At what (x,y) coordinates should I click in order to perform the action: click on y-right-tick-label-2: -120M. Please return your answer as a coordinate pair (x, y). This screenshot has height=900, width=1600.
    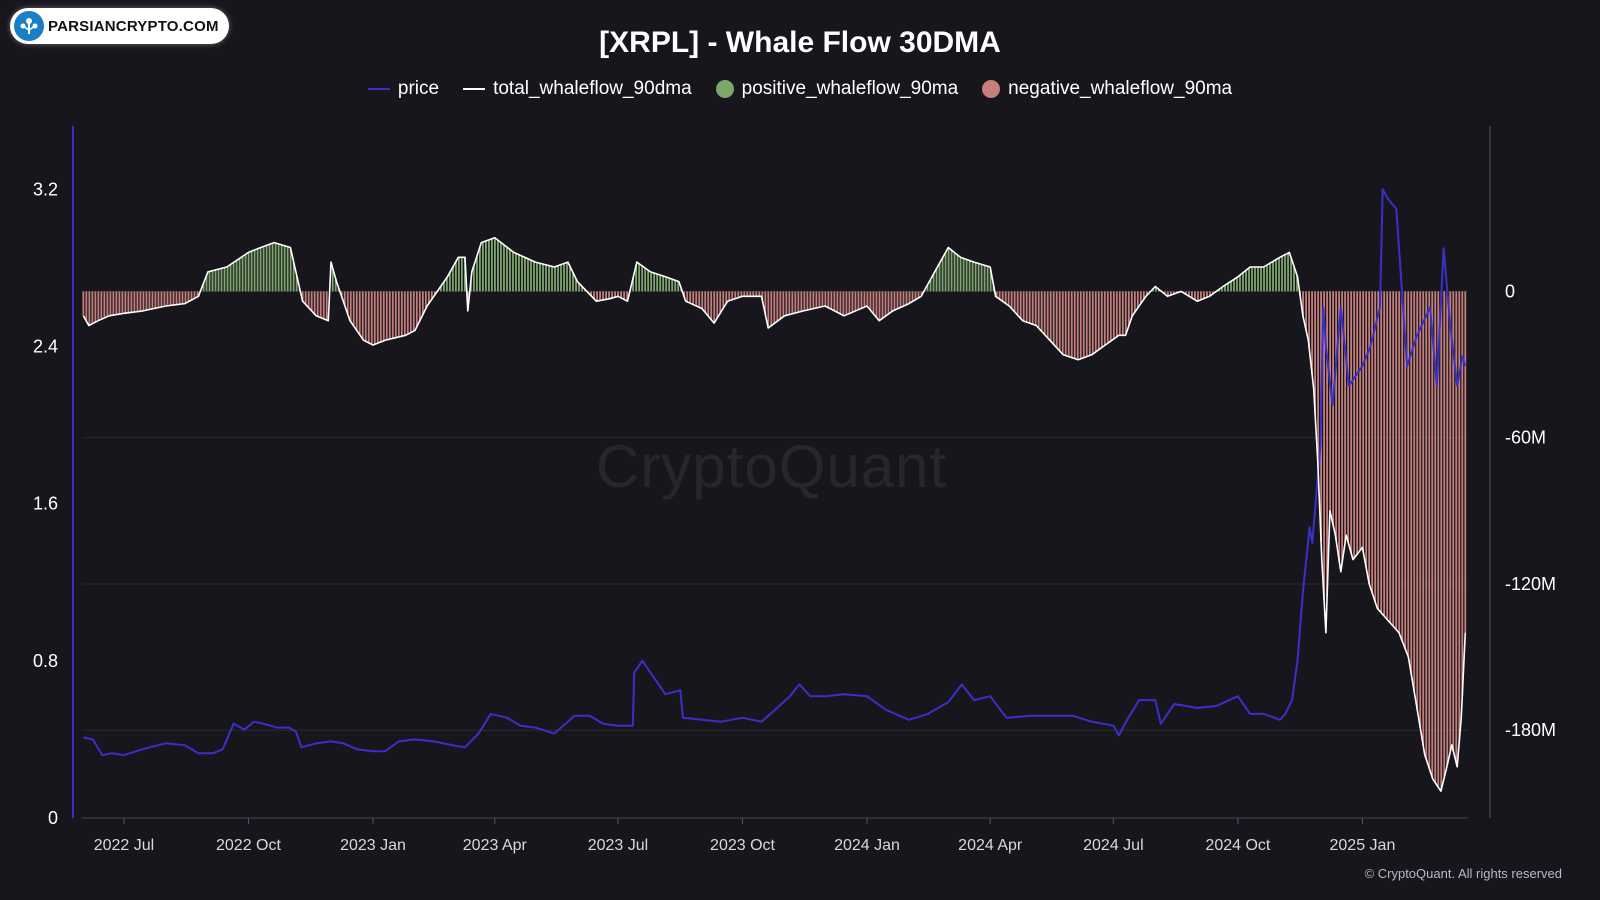
    Looking at the image, I should click on (1530, 584).